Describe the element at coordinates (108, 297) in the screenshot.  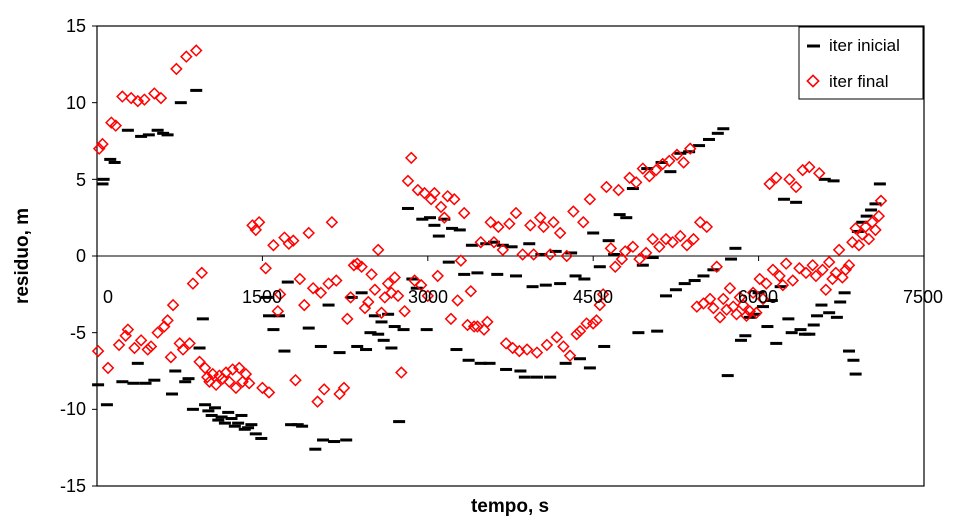
I see `x-tick-label: 0` at that location.